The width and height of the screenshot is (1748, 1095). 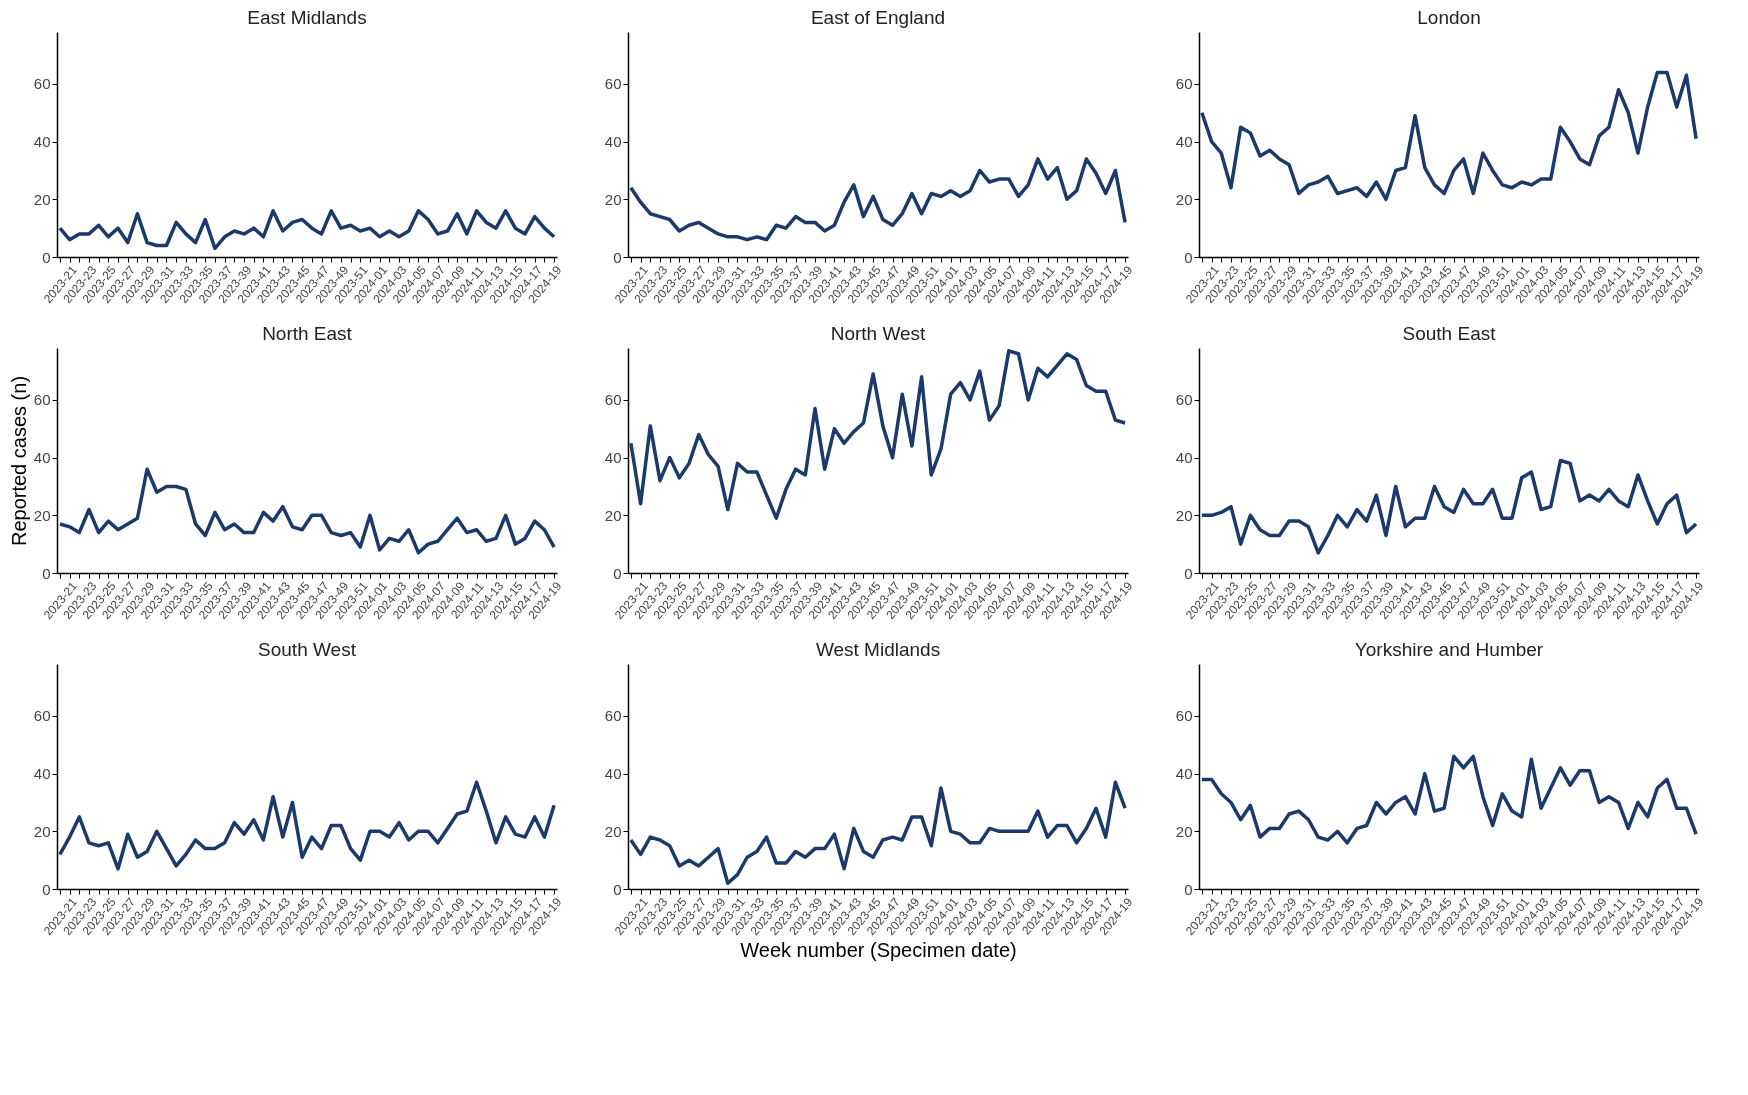 What do you see at coordinates (878, 17) in the screenshot?
I see `chart-title: East of England` at bounding box center [878, 17].